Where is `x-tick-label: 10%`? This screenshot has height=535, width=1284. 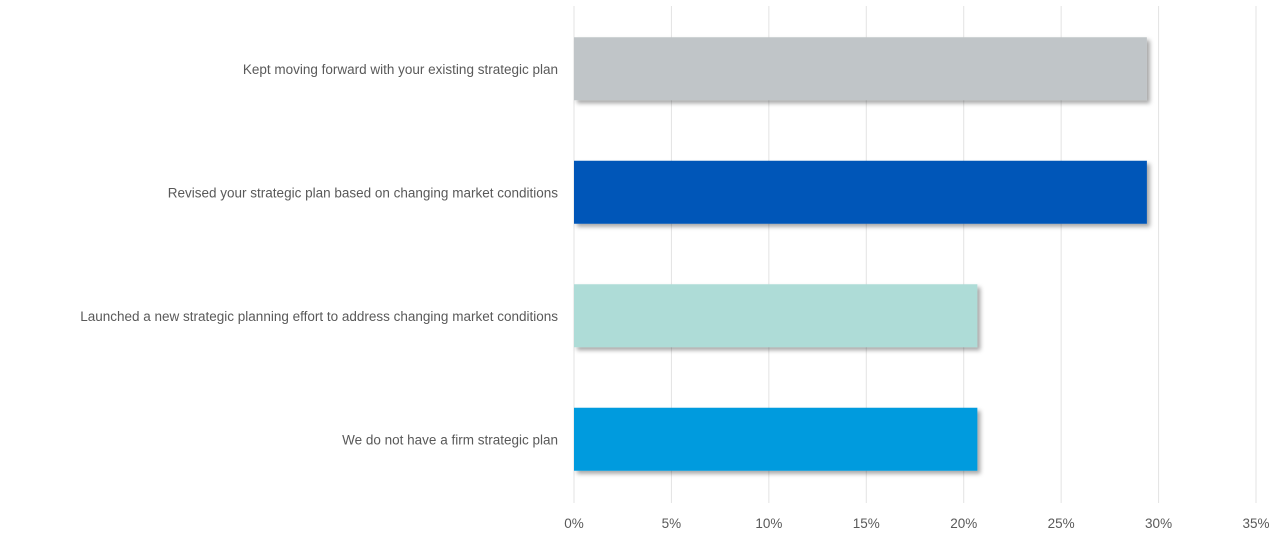 x-tick-label: 10% is located at coordinates (768, 523).